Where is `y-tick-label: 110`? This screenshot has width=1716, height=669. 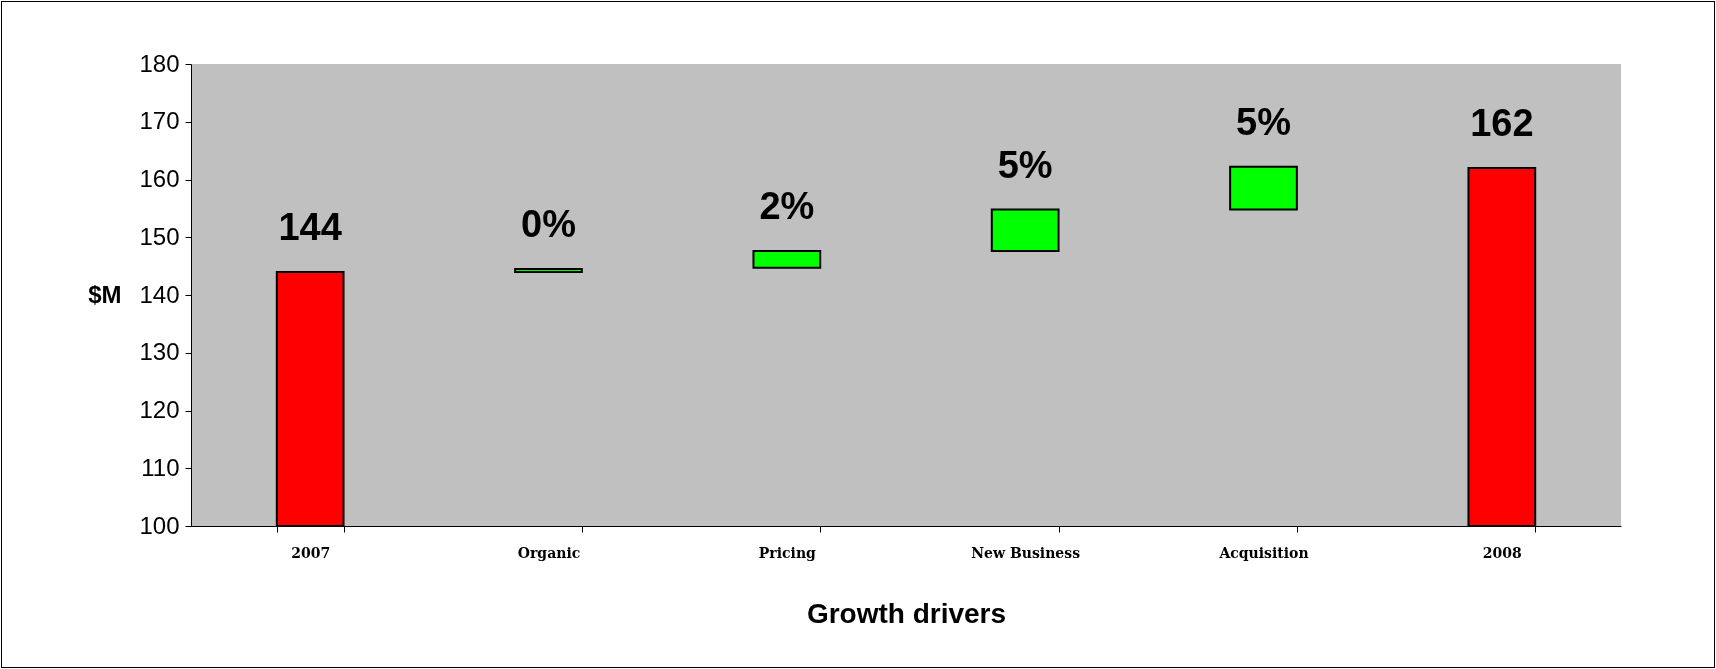
y-tick-label: 110 is located at coordinates (160, 467).